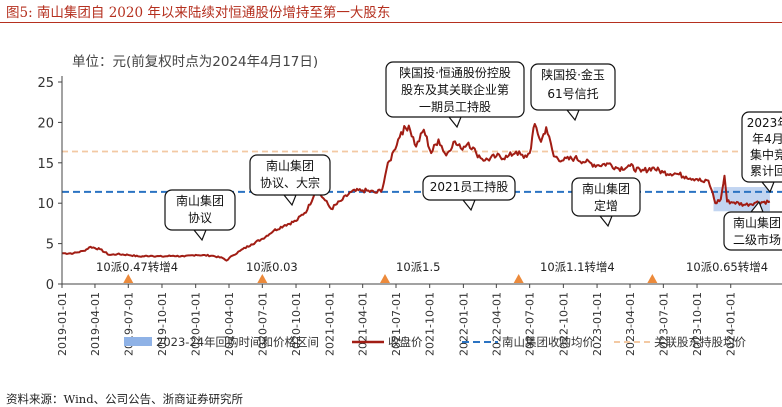 The width and height of the screenshot is (782, 407). I want to click on callout-text: 2021员工持股, so click(469, 186).